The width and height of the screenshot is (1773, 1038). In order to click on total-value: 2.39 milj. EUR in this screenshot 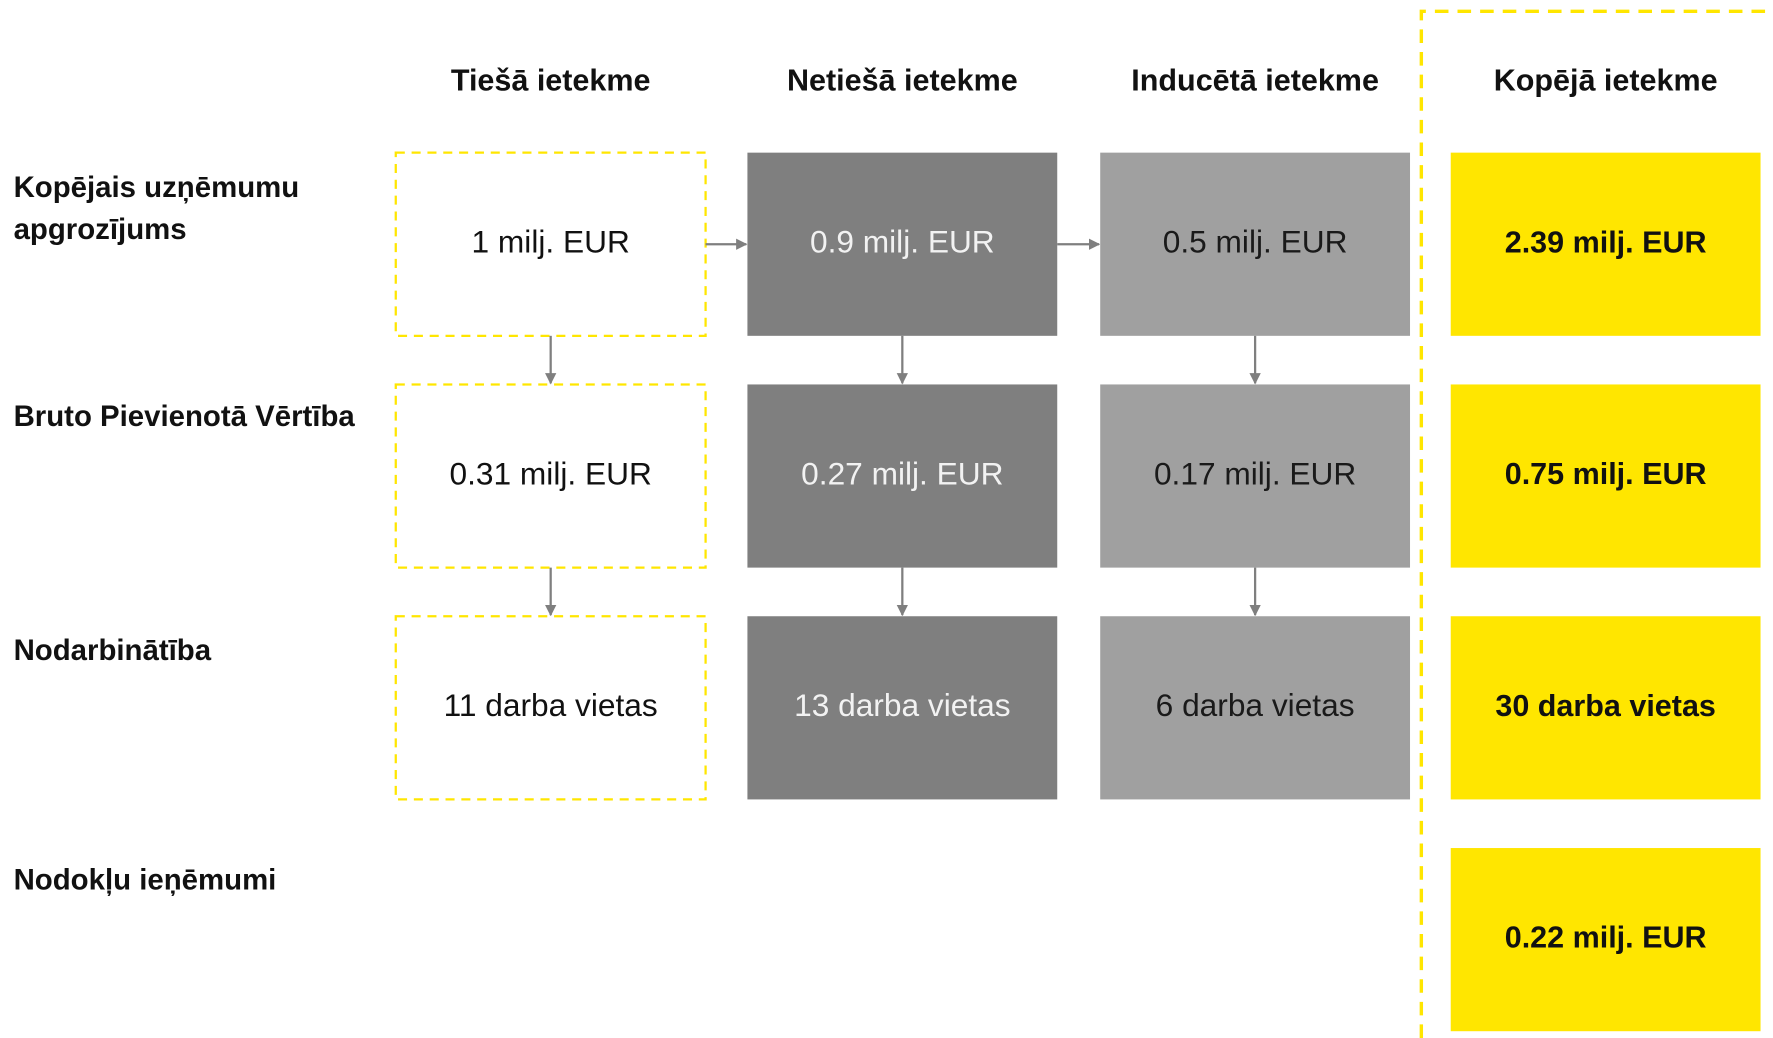, I will do `click(1606, 242)`.